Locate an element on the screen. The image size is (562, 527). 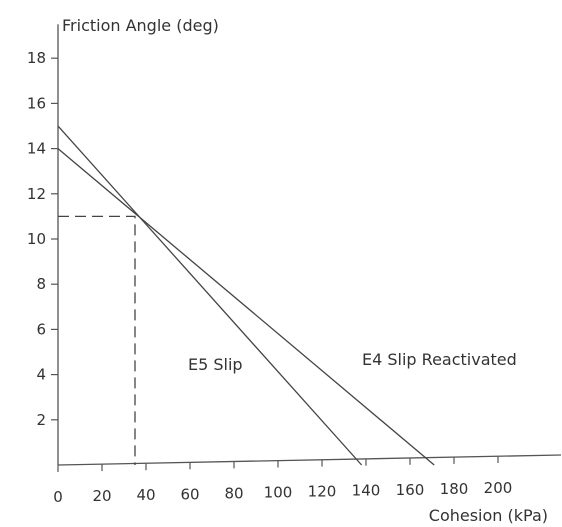
series-label-e5-slip: E5 Slip is located at coordinates (215, 364).